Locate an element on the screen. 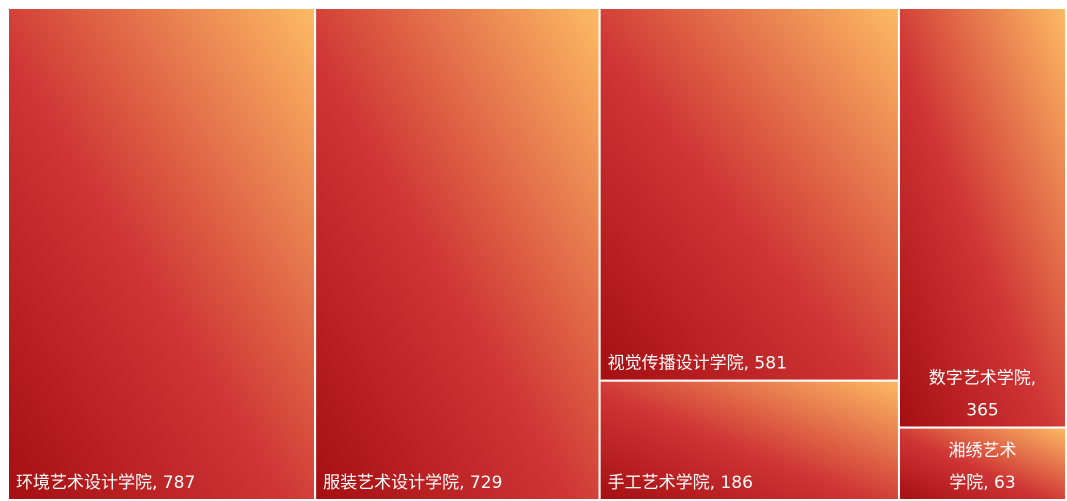  treemap-rect-shuzi is located at coordinates (982, 218).